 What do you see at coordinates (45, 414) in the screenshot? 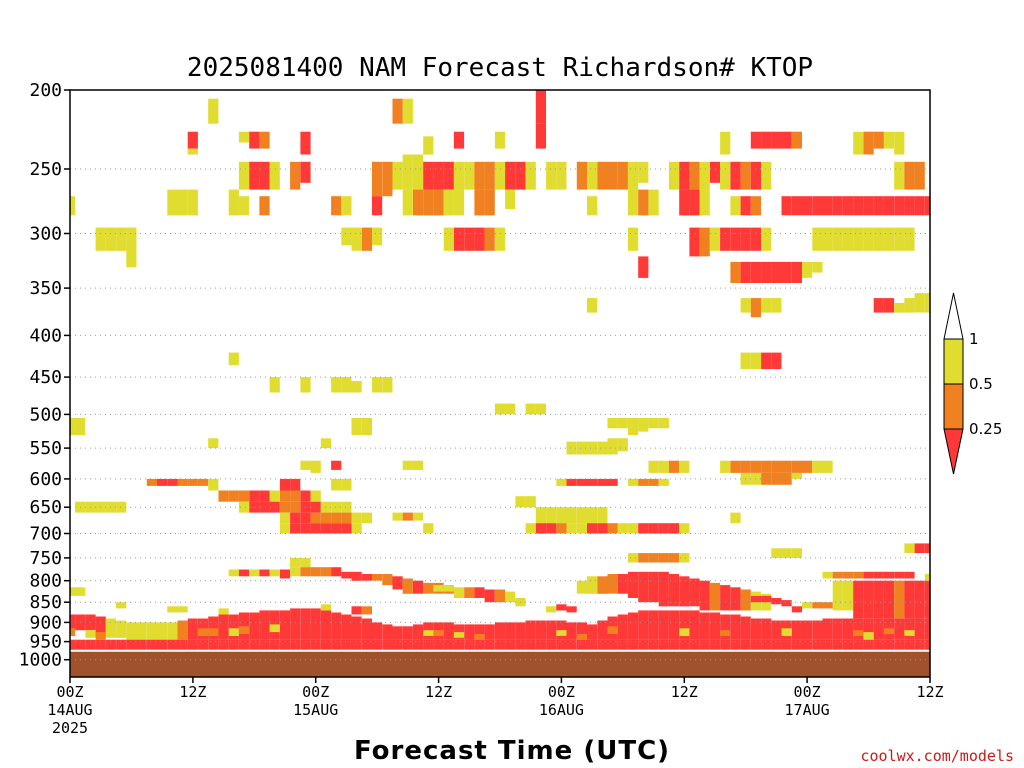
I see `y-tick-label: 500` at bounding box center [45, 414].